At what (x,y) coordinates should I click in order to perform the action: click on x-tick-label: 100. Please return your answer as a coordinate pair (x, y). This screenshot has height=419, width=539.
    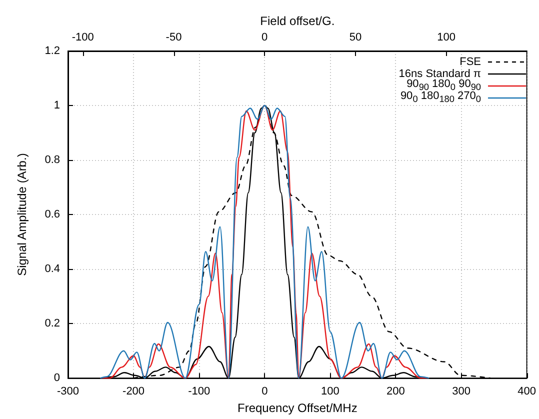
    Looking at the image, I should click on (330, 392).